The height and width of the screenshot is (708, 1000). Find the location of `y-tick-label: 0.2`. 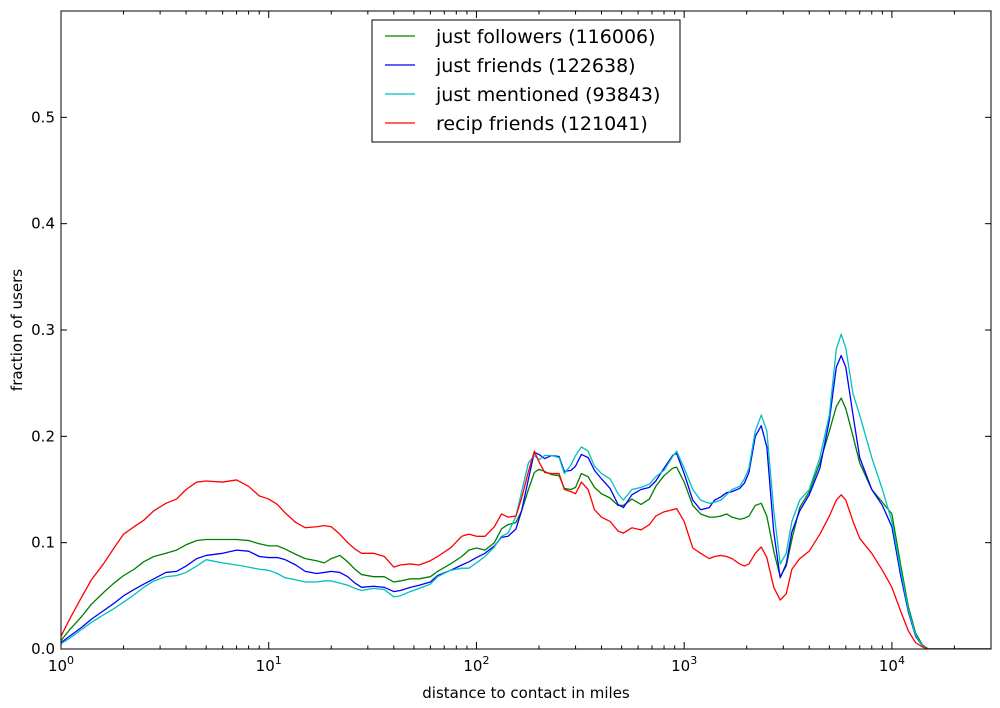

y-tick-label: 0.2 is located at coordinates (43, 436).